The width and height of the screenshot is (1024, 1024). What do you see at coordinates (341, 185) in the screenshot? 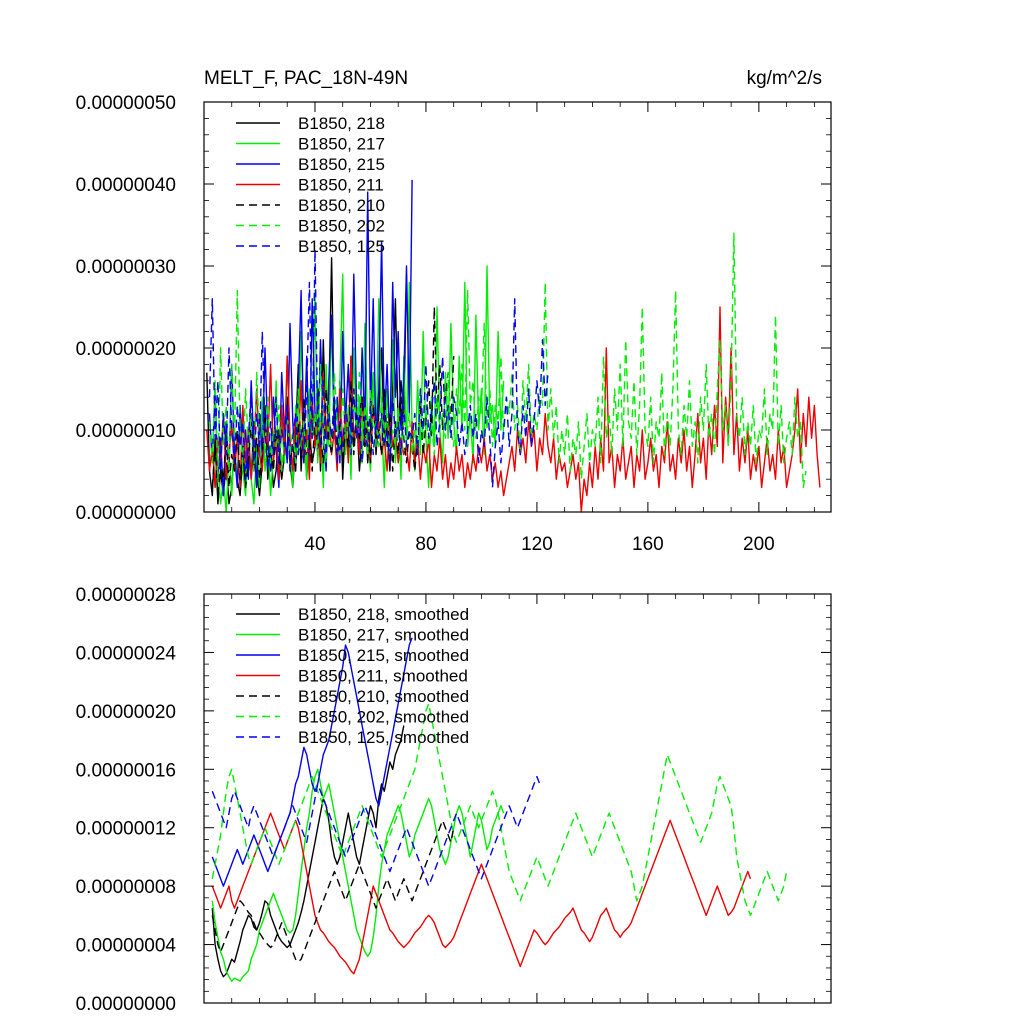
I see `top-legend-label-b1850-211: B1850, 211` at bounding box center [341, 185].